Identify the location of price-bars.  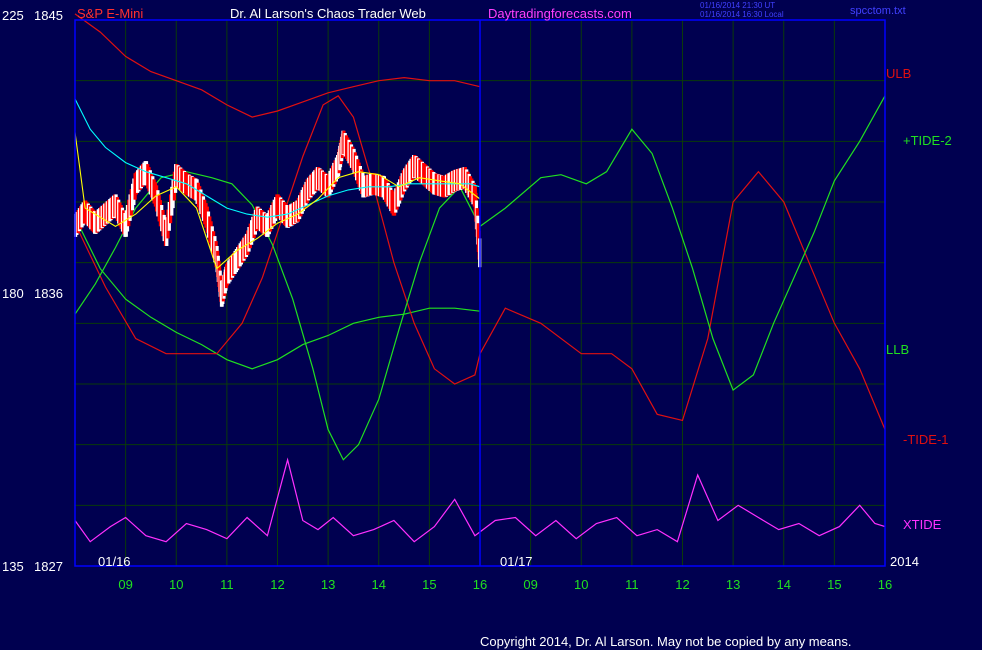
(278, 218).